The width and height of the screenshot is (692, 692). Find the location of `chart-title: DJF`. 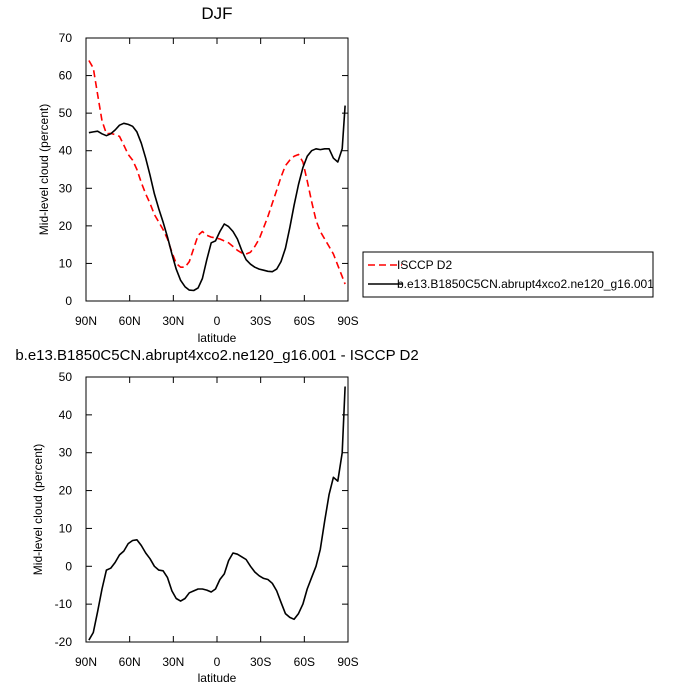

chart-title: DJF is located at coordinates (216, 13).